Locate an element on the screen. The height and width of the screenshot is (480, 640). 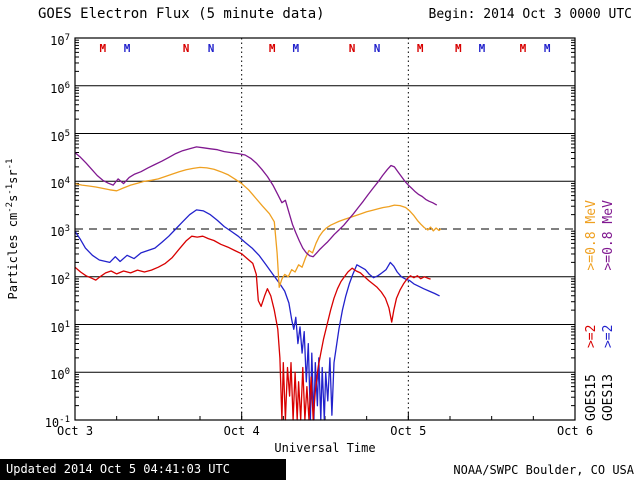
legend-goes13-label: GOES13 is located at coordinates (608, 397).